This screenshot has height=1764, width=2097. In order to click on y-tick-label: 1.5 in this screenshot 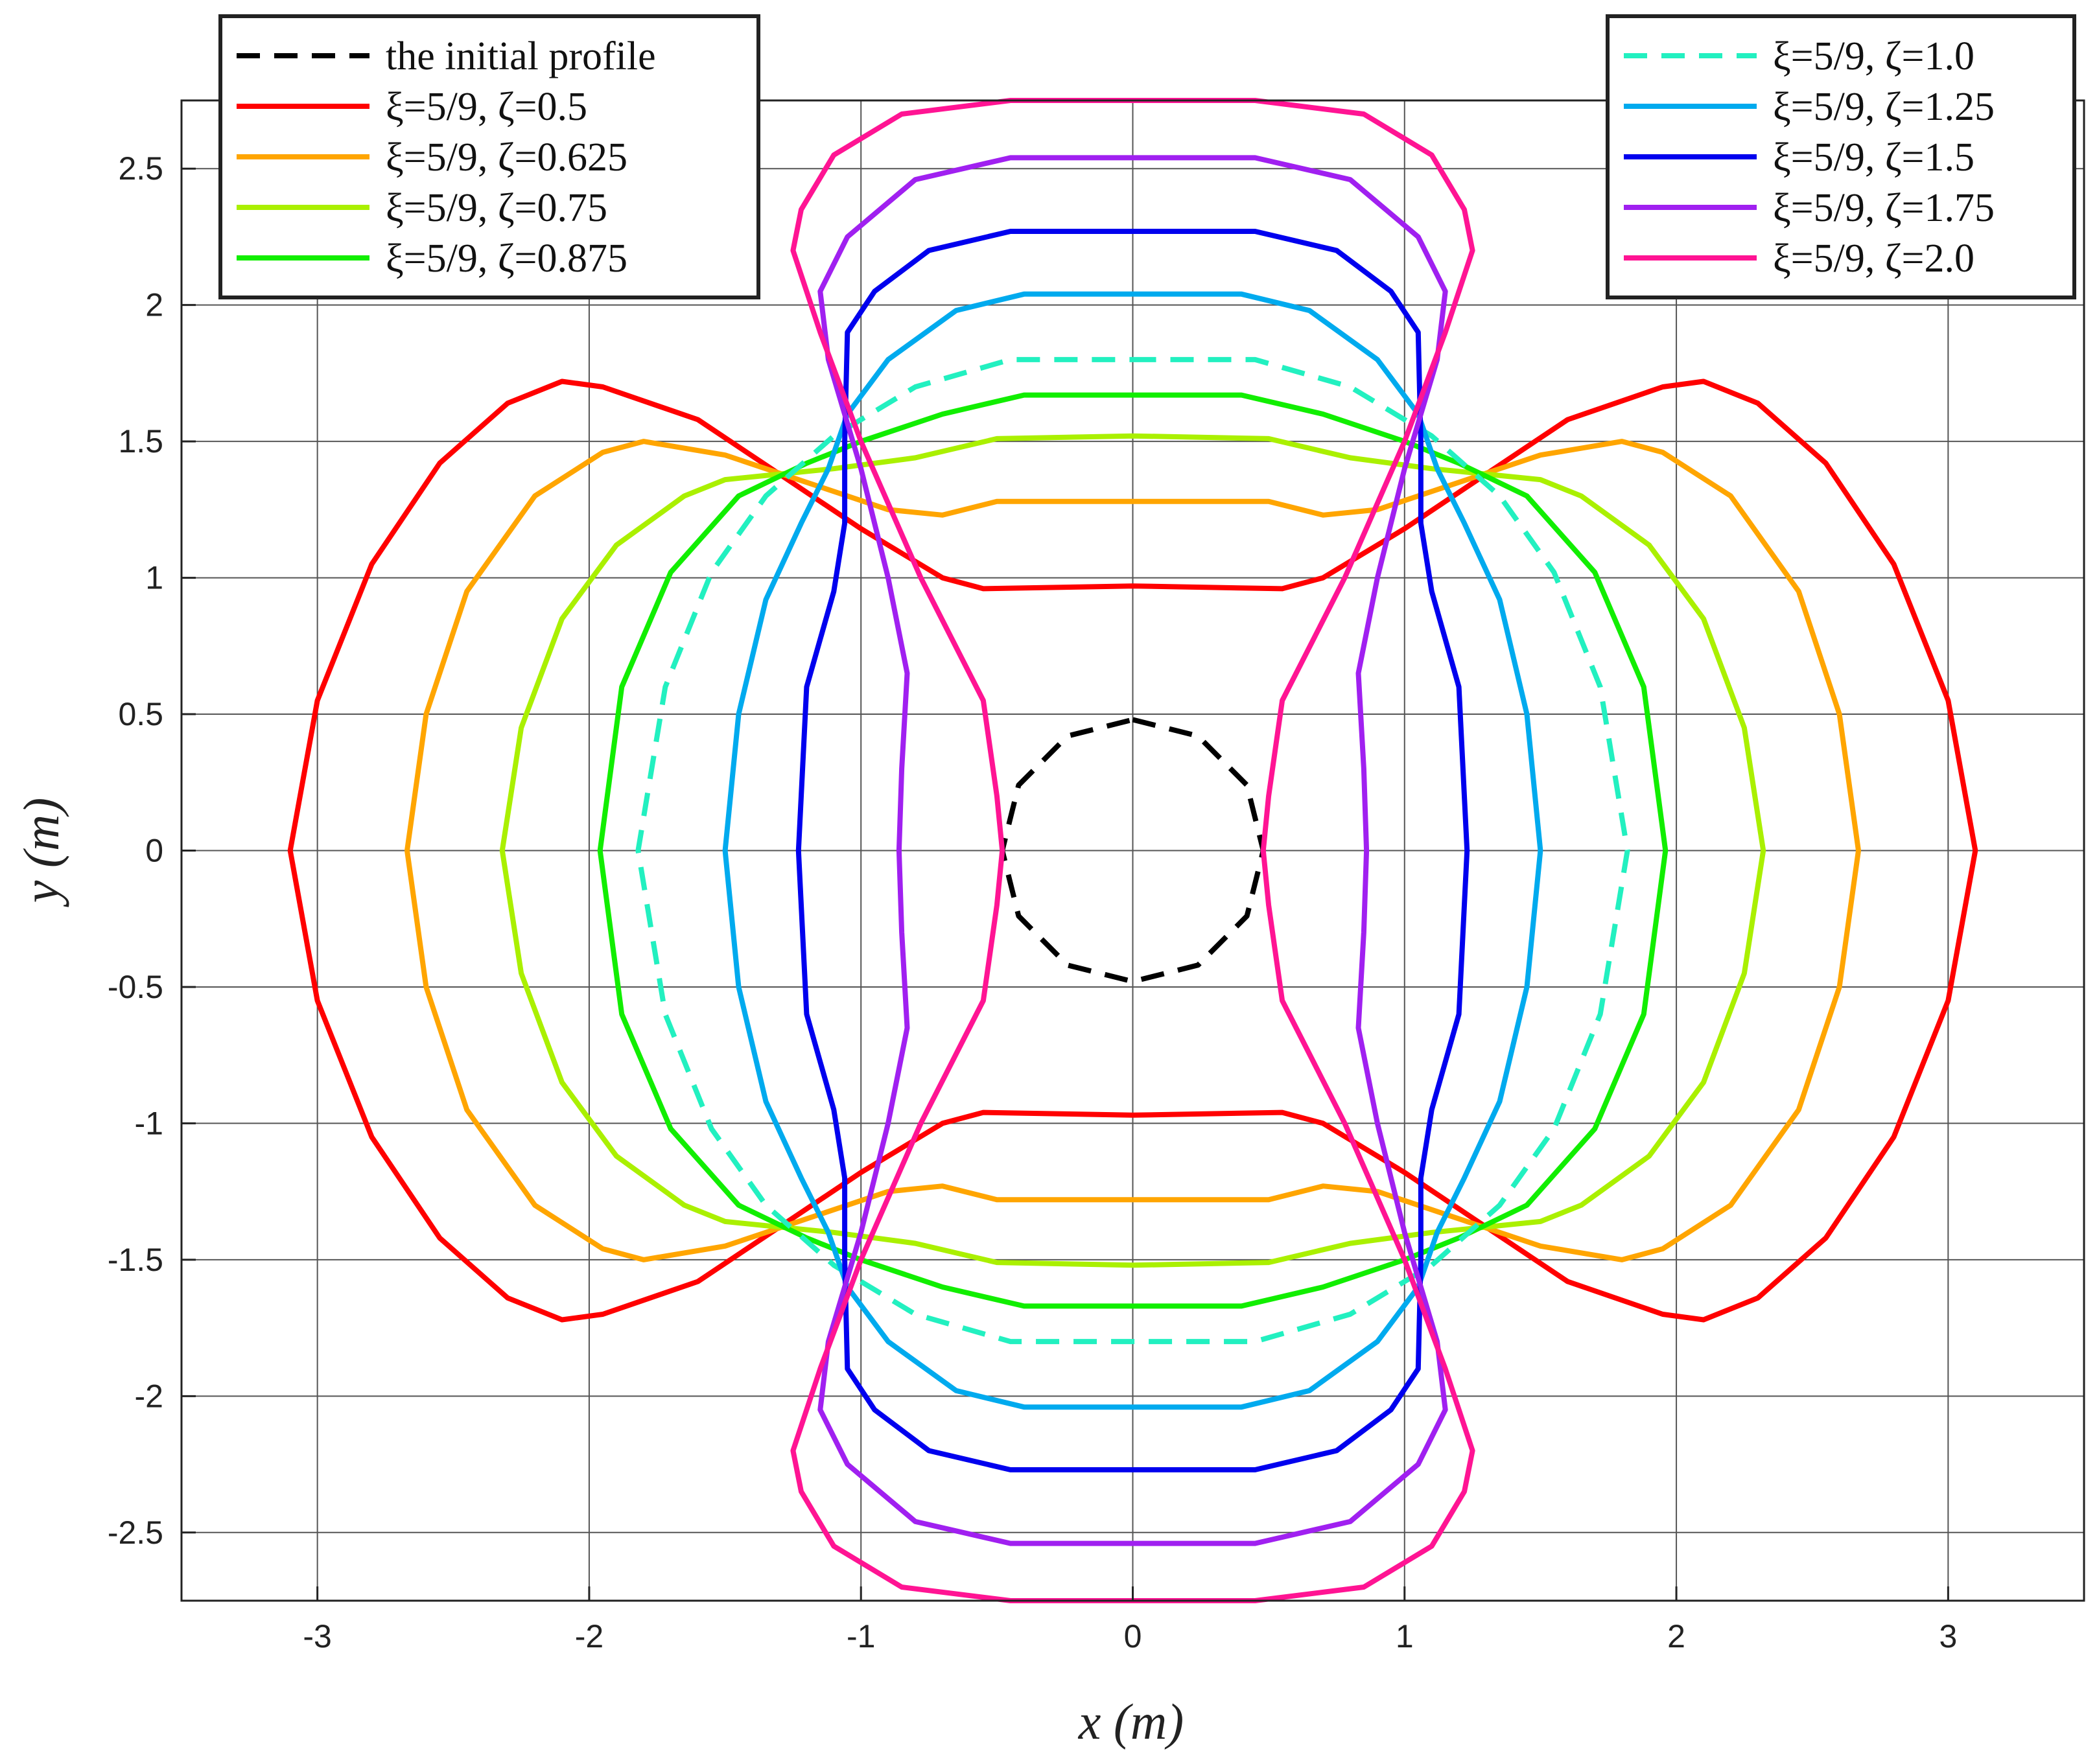, I will do `click(140, 441)`.